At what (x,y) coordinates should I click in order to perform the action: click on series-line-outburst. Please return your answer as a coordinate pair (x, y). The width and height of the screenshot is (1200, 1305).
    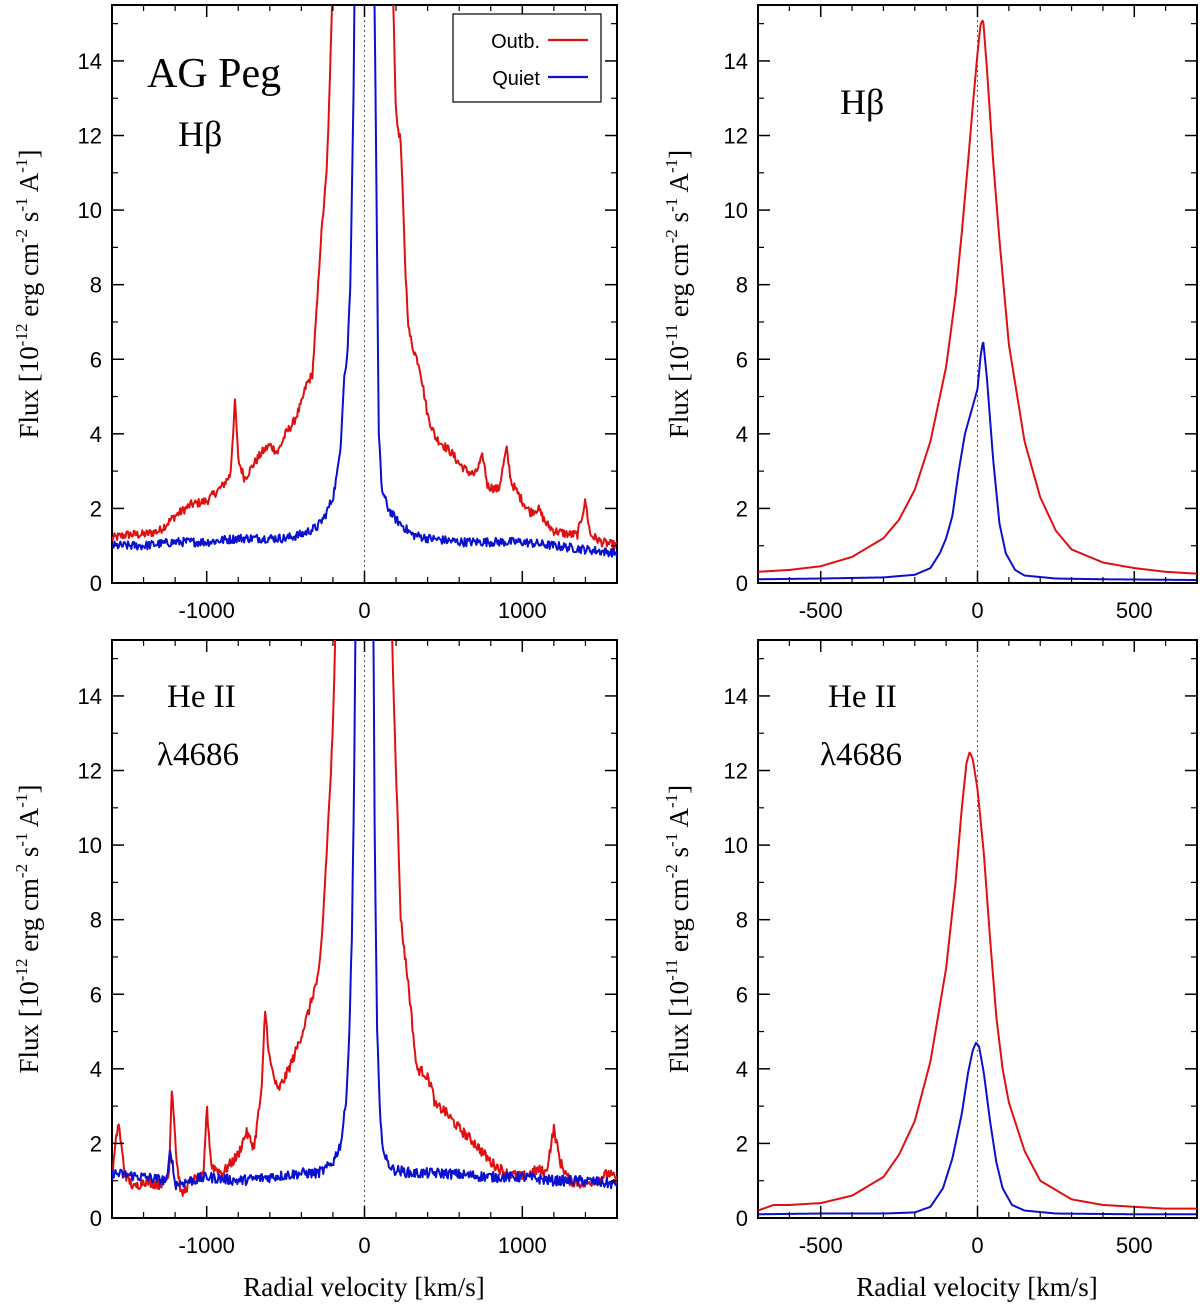
    Looking at the image, I should click on (977, 981).